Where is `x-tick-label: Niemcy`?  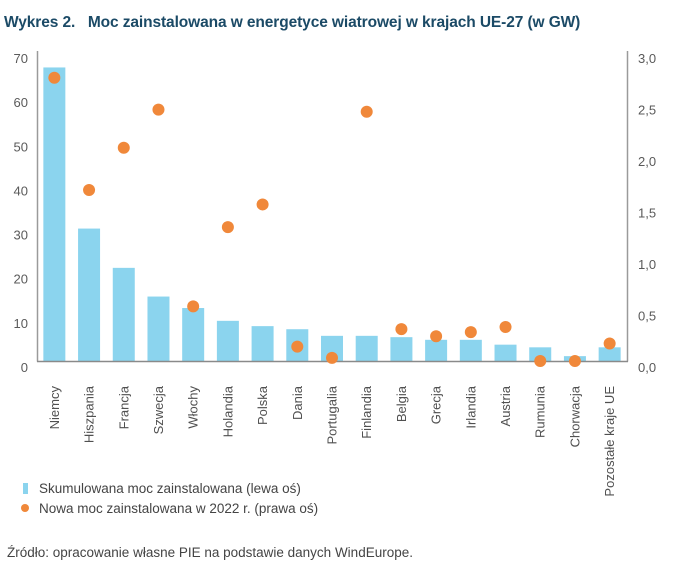 x-tick-label: Niemcy is located at coordinates (54, 408).